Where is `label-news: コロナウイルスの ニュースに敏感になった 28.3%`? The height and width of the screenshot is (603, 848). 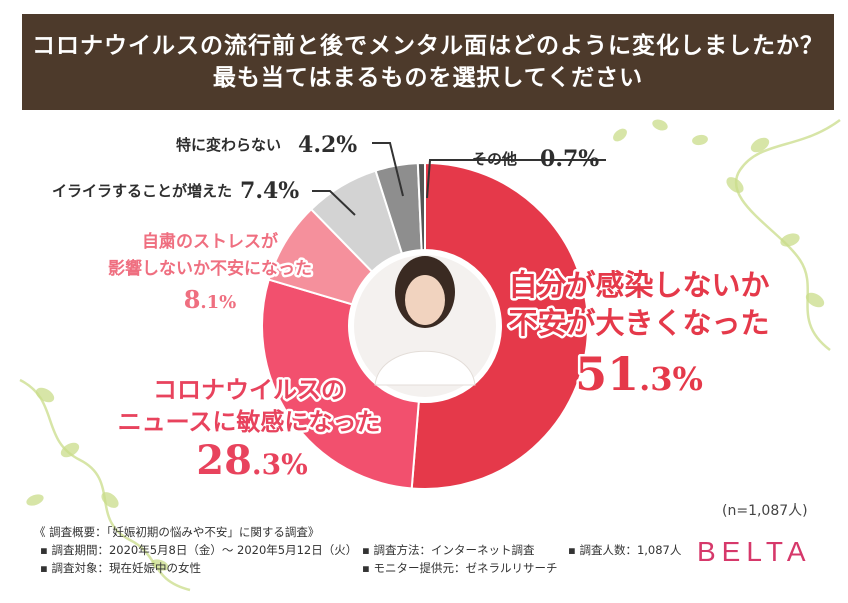
label-news: コロナウイルスの ニュースに敏感になった 28.3% is located at coordinates (249, 430).